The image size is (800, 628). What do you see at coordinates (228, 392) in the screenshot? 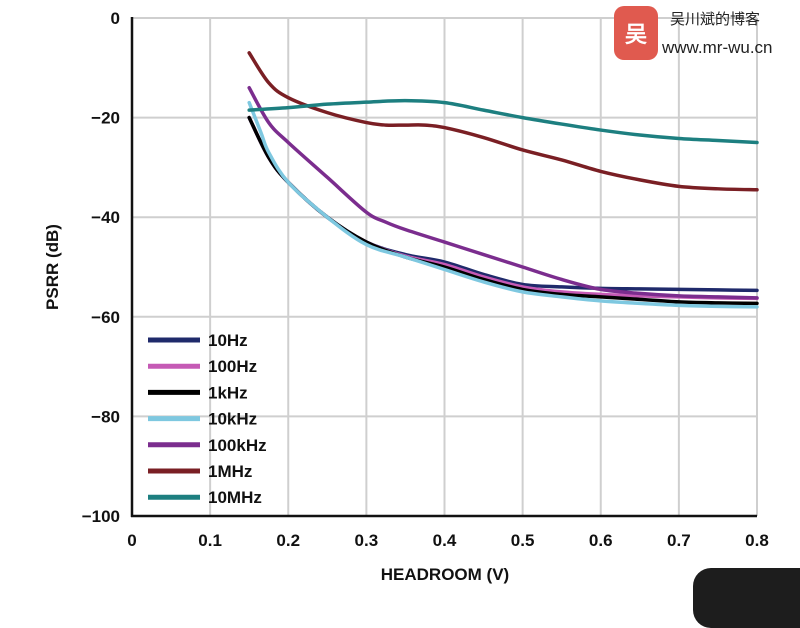
I see `legend-label: 1kHz` at bounding box center [228, 392].